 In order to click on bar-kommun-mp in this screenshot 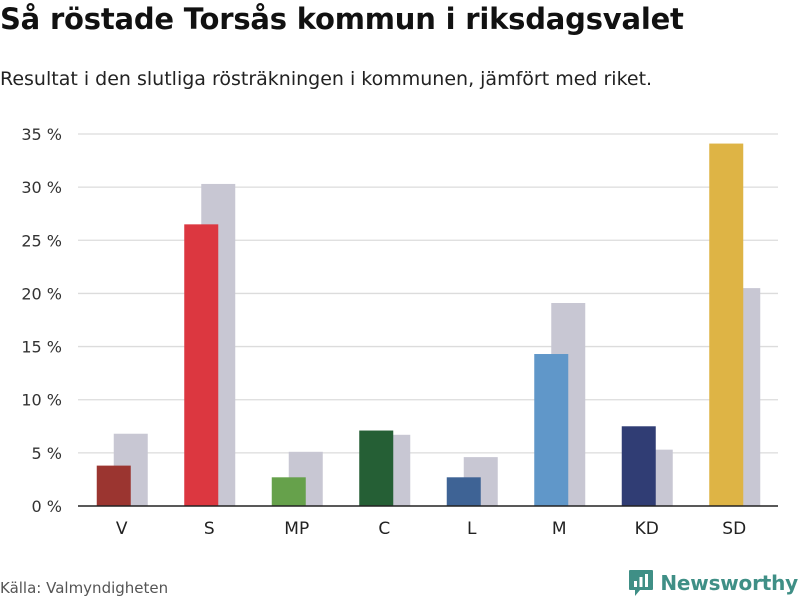, I will do `click(288, 491)`.